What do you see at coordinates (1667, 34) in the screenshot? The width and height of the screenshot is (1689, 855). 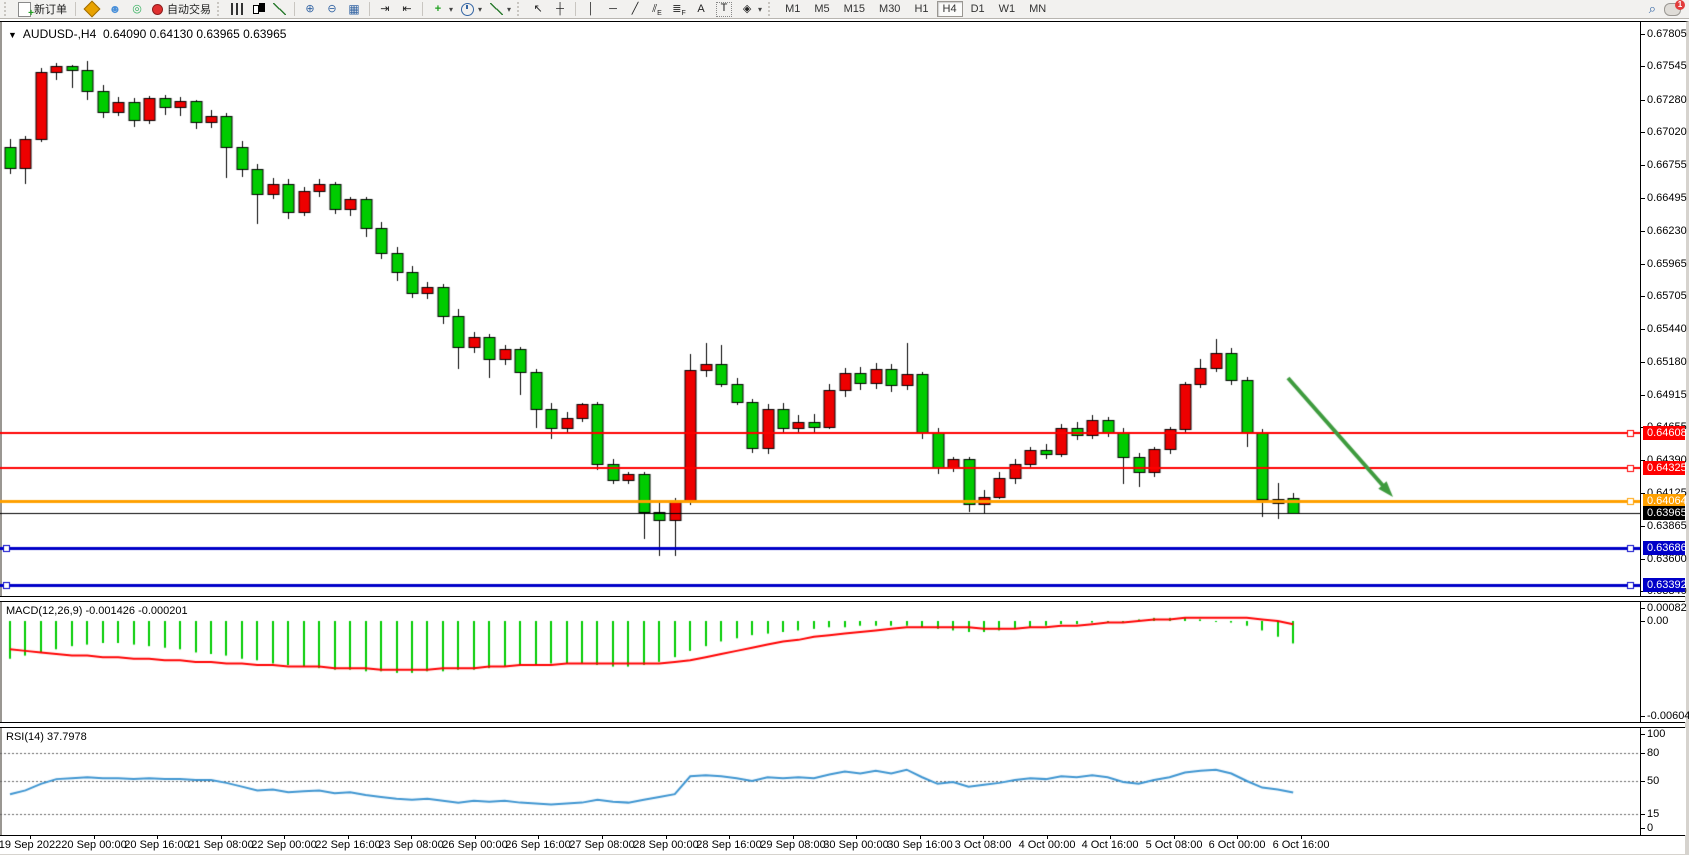 I see `price-tick-label: 0.67805` at bounding box center [1667, 34].